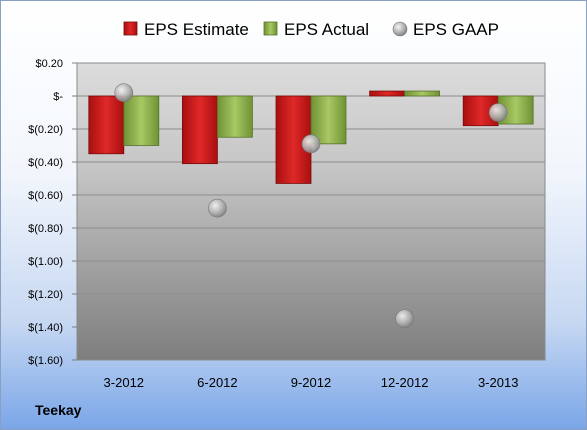 Image resolution: width=587 pixels, height=430 pixels. What do you see at coordinates (45, 229) in the screenshot?
I see `y-tick-label: $(0.80)` at bounding box center [45, 229].